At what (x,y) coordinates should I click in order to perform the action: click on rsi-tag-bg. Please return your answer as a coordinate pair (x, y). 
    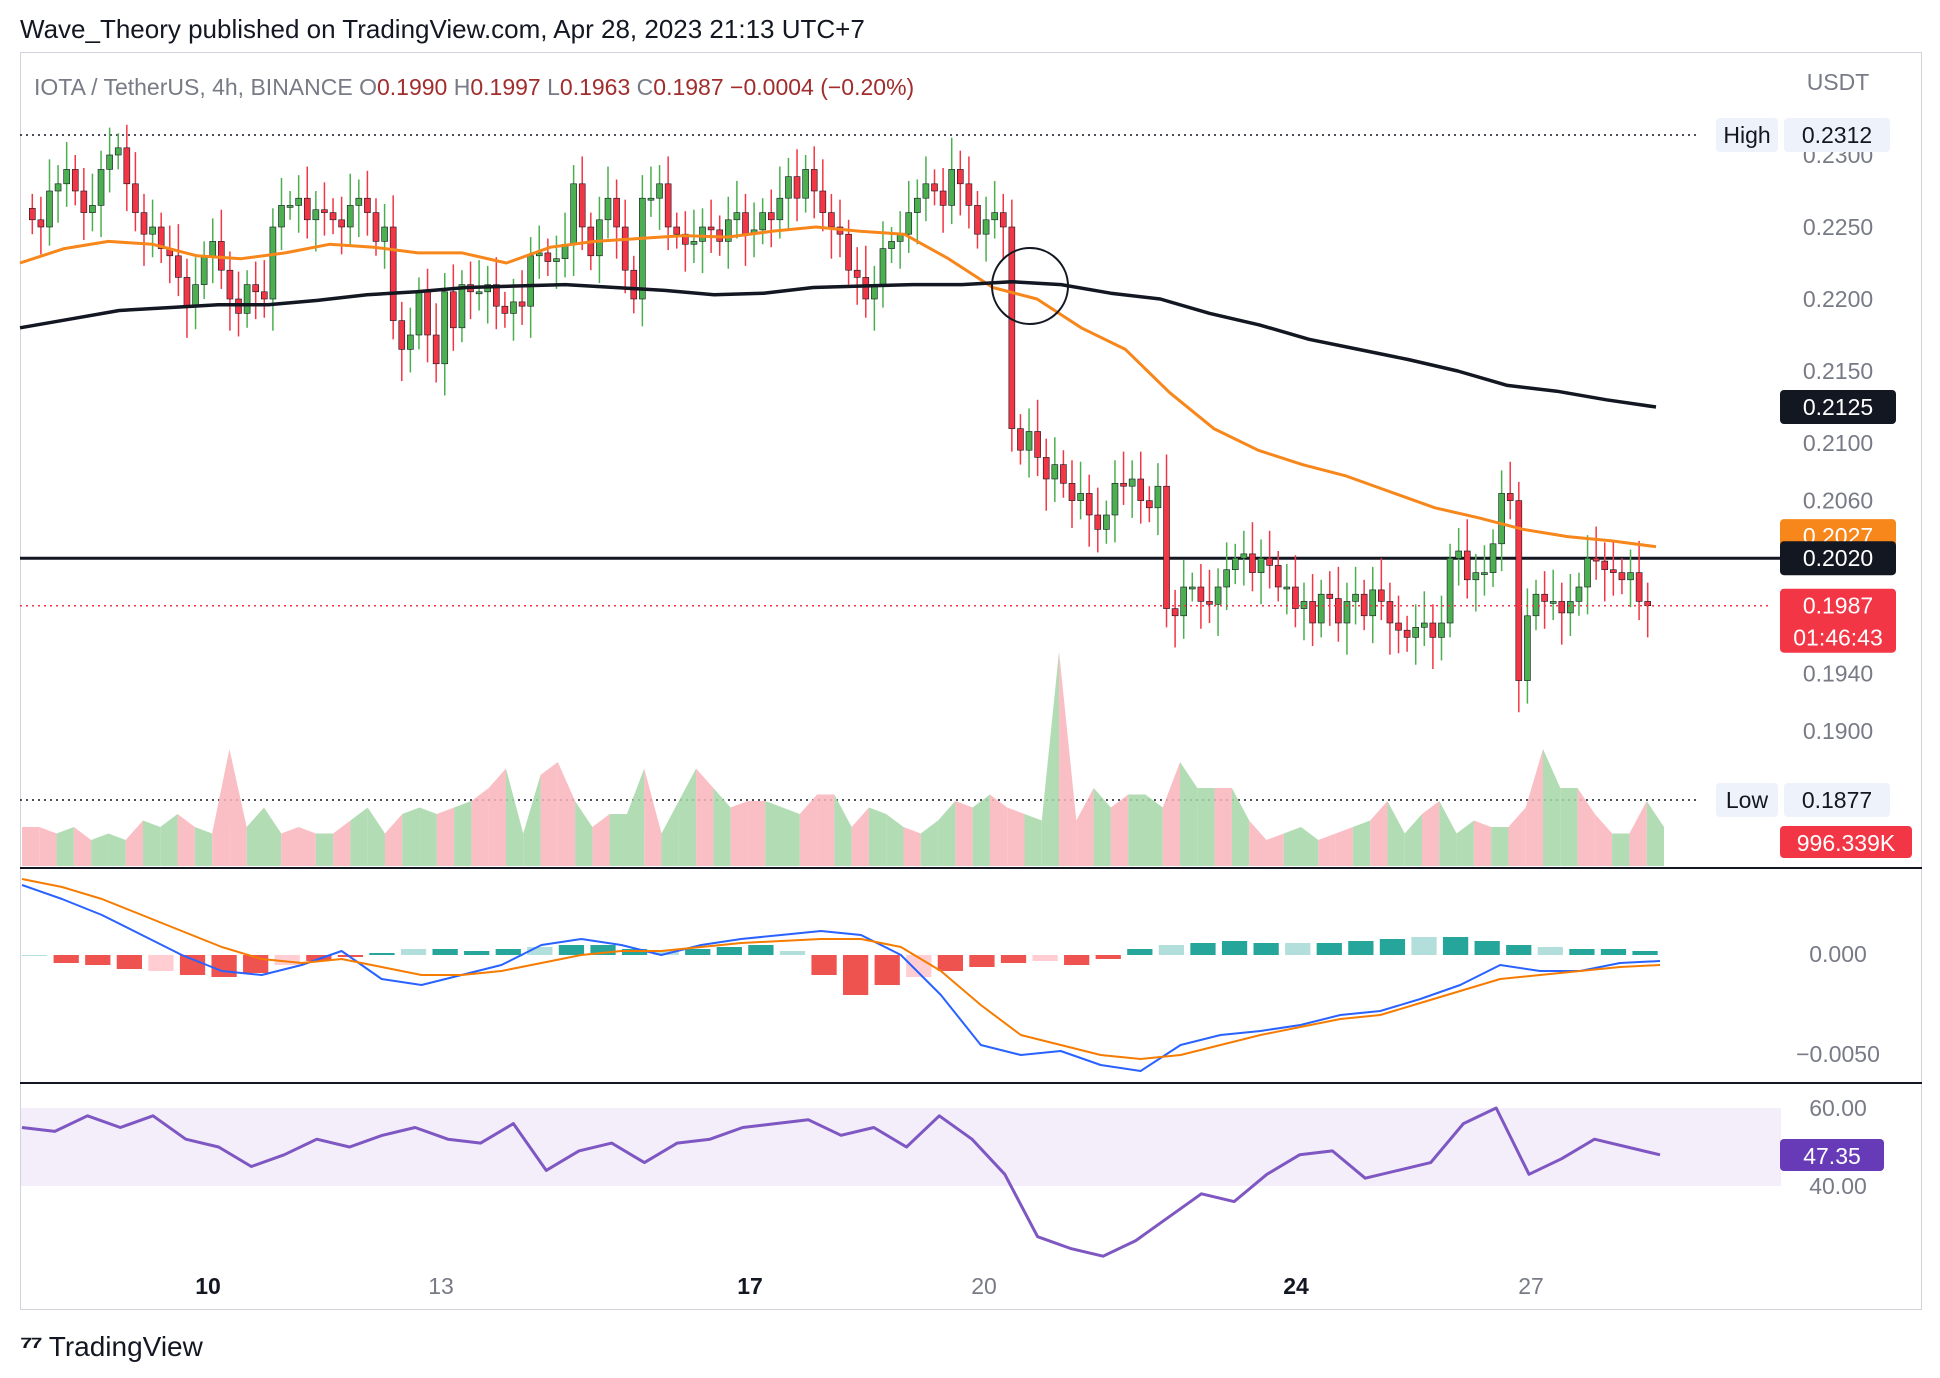
    Looking at the image, I should click on (1832, 1155).